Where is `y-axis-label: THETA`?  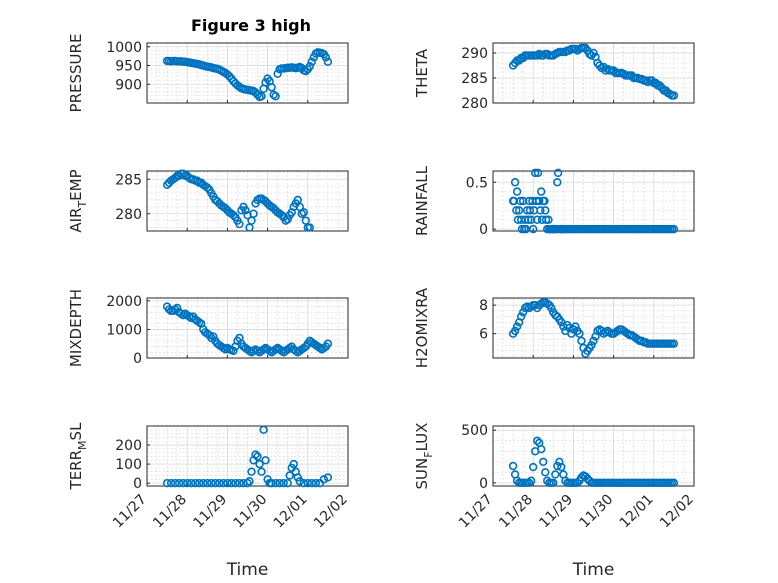 y-axis-label: THETA is located at coordinates (422, 73).